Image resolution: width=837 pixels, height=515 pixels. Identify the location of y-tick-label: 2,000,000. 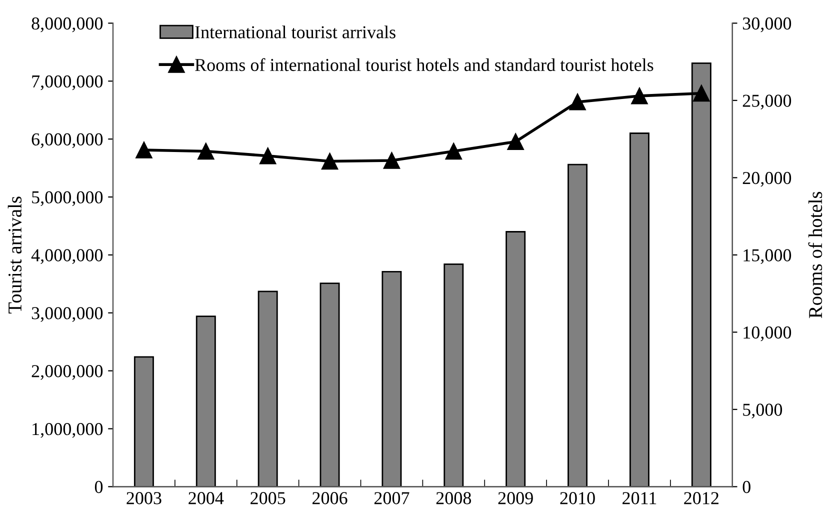
(67, 372).